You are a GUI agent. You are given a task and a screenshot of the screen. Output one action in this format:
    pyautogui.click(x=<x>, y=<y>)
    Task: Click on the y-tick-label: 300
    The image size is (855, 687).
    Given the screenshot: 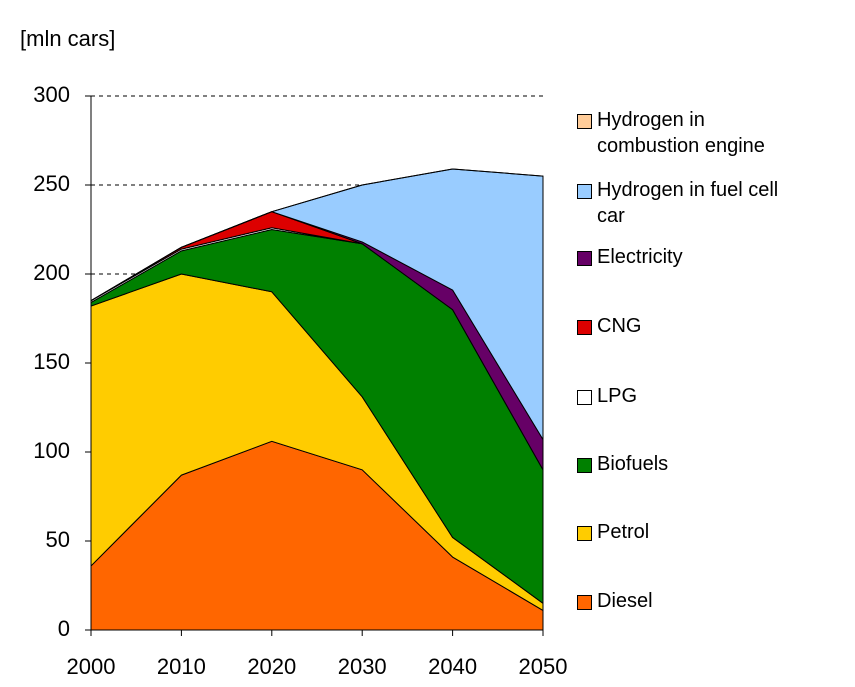 What is the action you would take?
    pyautogui.click(x=51, y=94)
    